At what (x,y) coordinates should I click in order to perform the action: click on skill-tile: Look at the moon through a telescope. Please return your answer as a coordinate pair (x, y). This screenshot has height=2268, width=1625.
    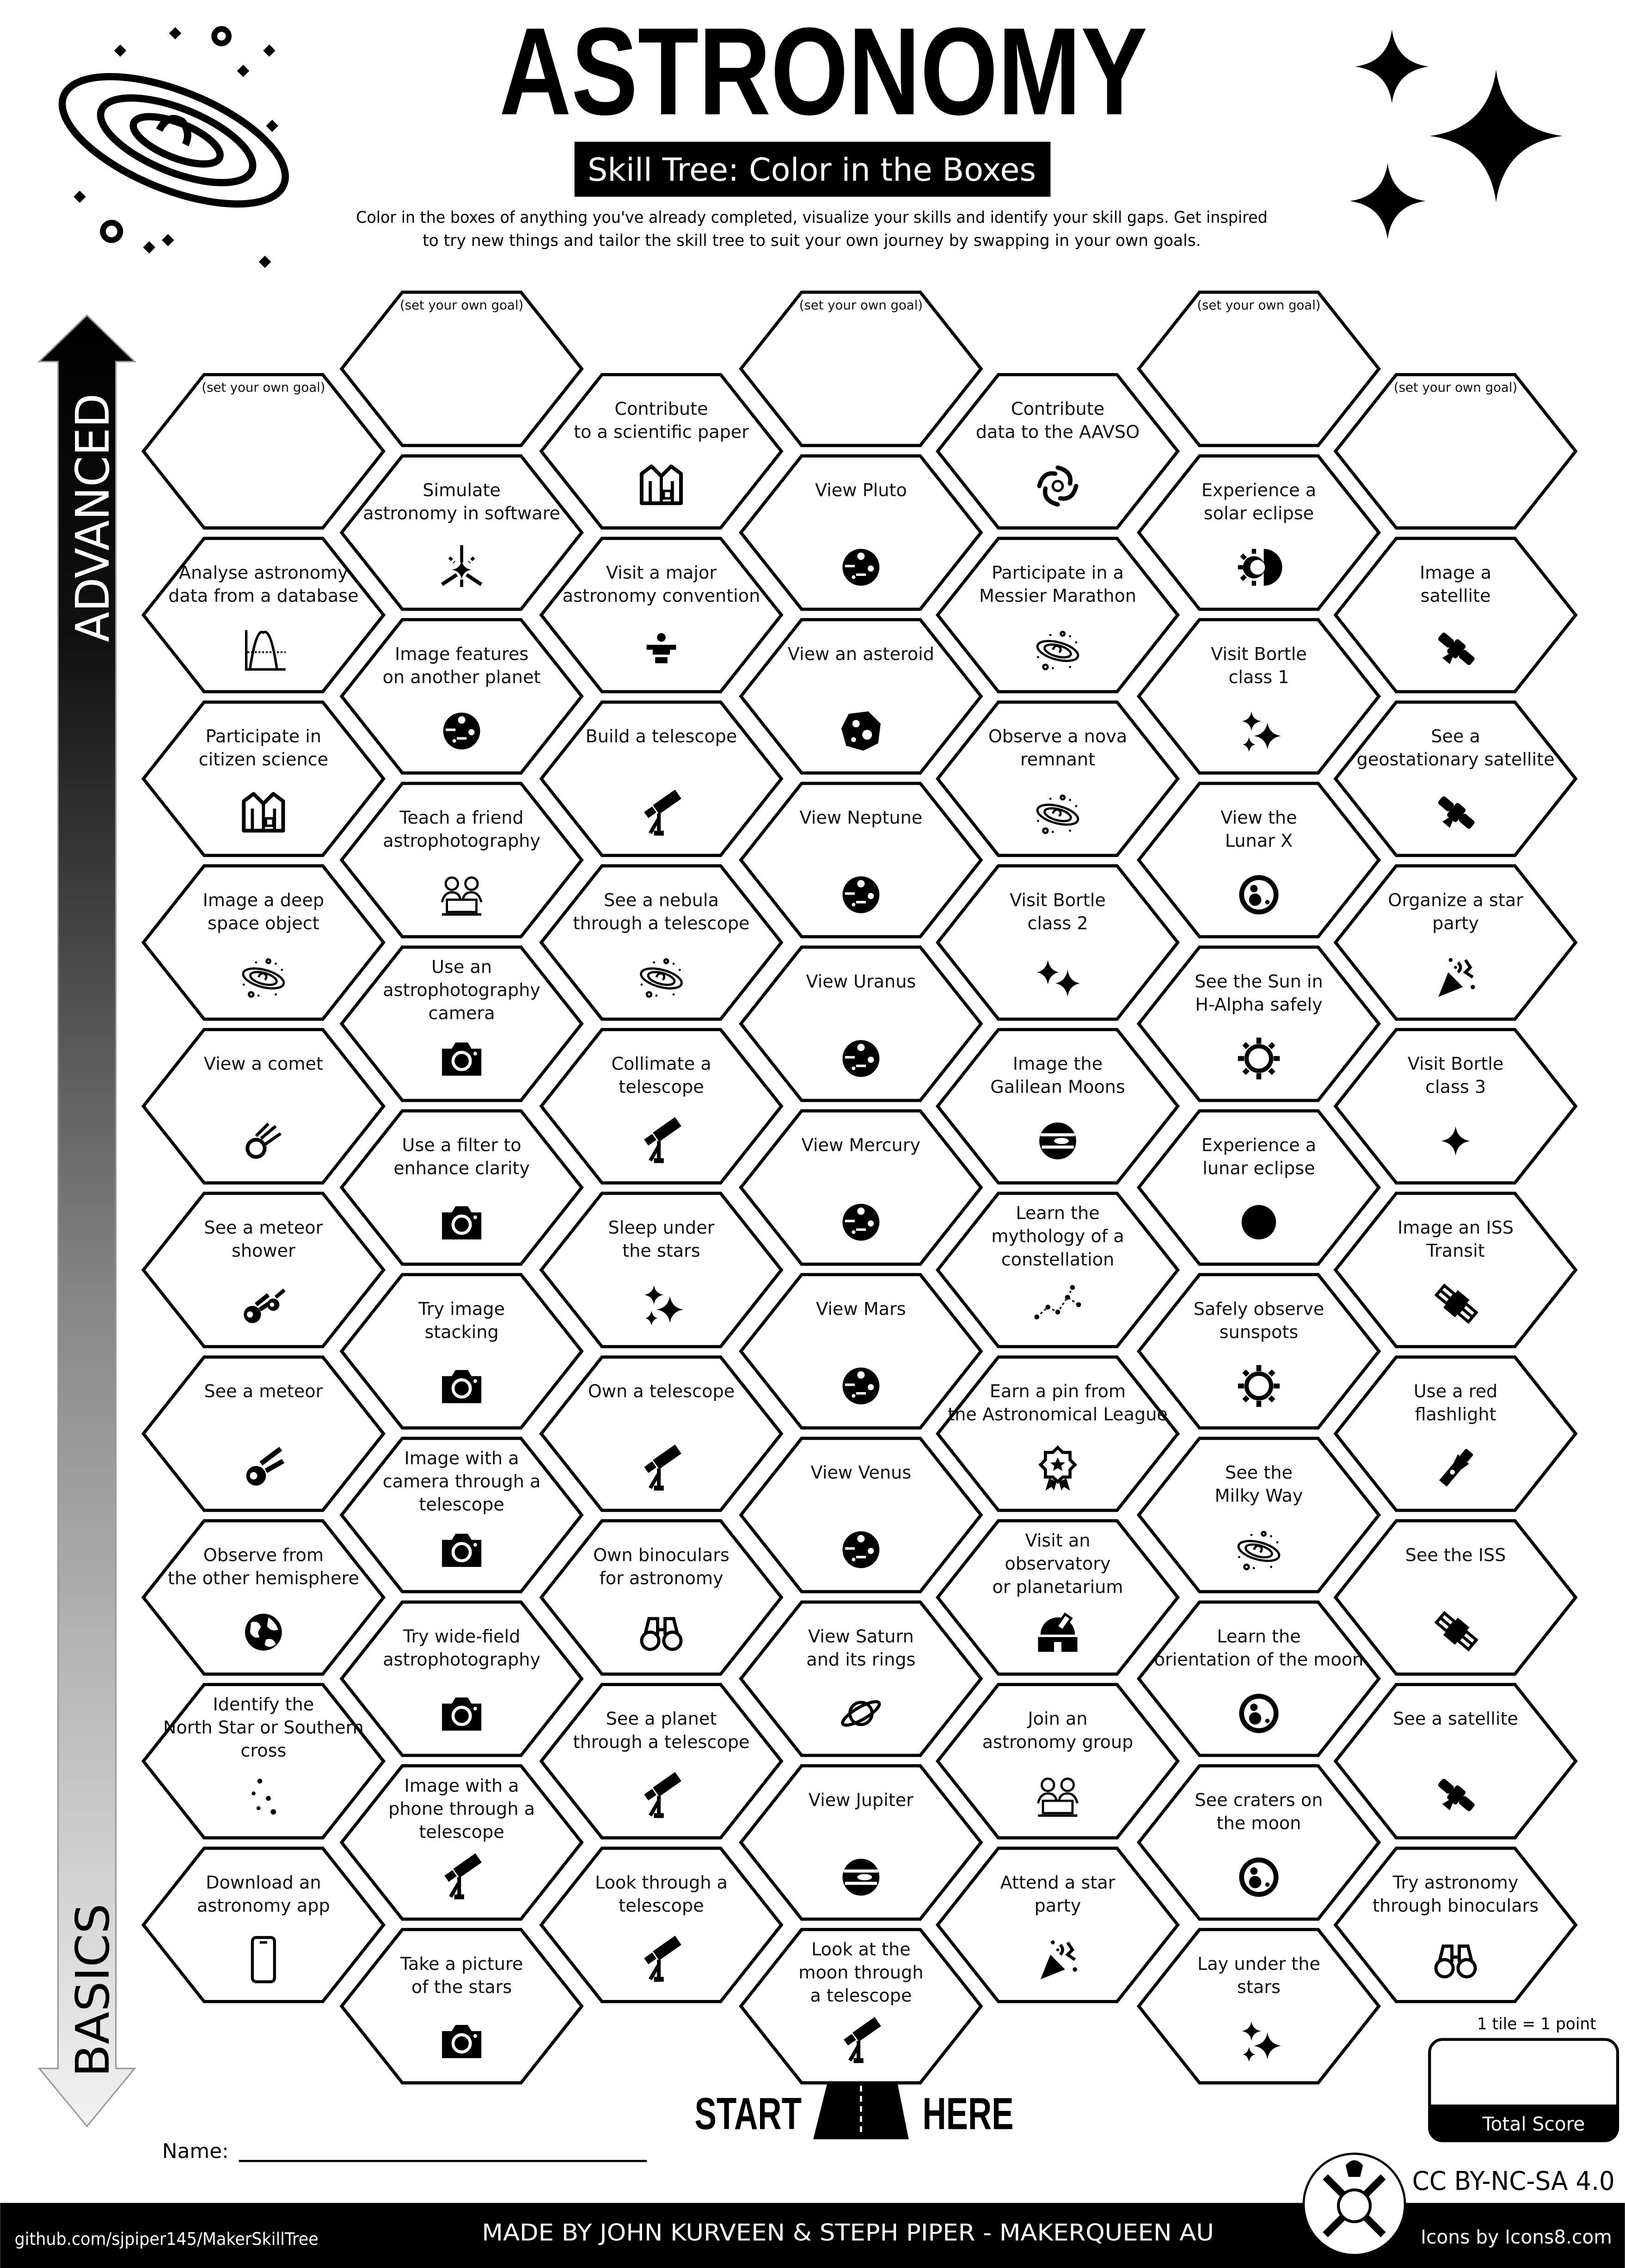
    Looking at the image, I should click on (861, 2006).